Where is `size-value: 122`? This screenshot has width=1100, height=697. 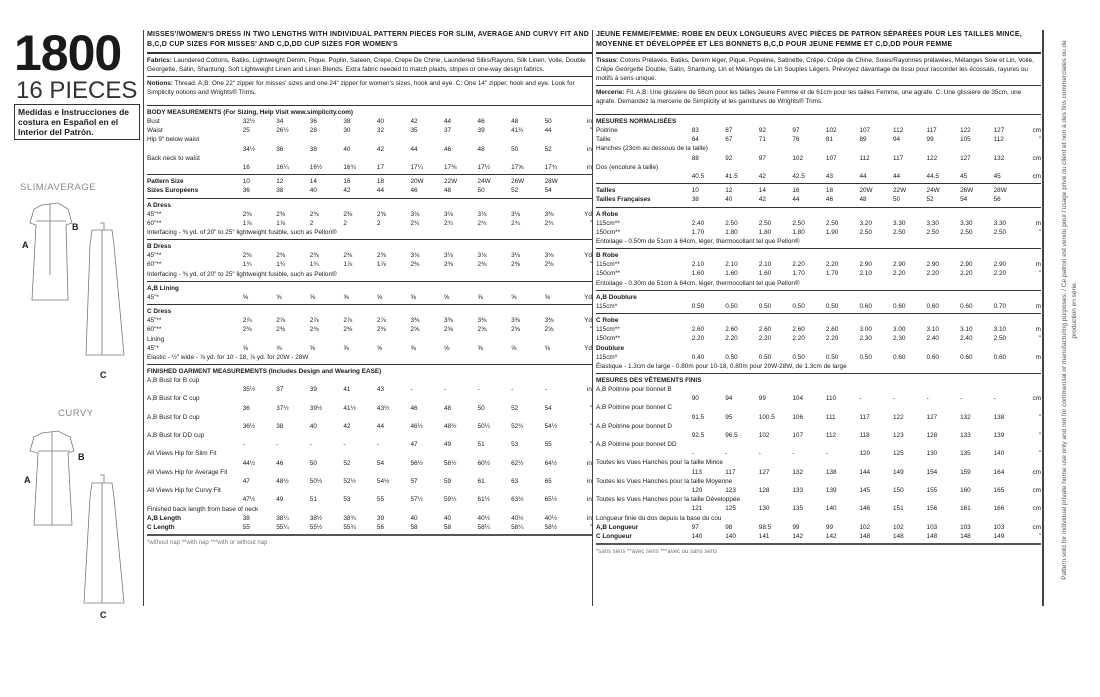 size-value: 122 is located at coordinates (898, 417).